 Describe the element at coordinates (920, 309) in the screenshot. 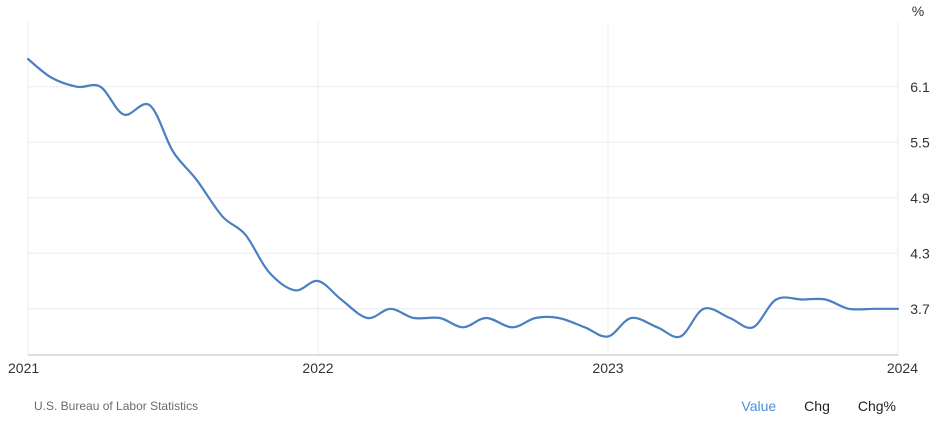

I see `y-tick-label: 3.7` at that location.